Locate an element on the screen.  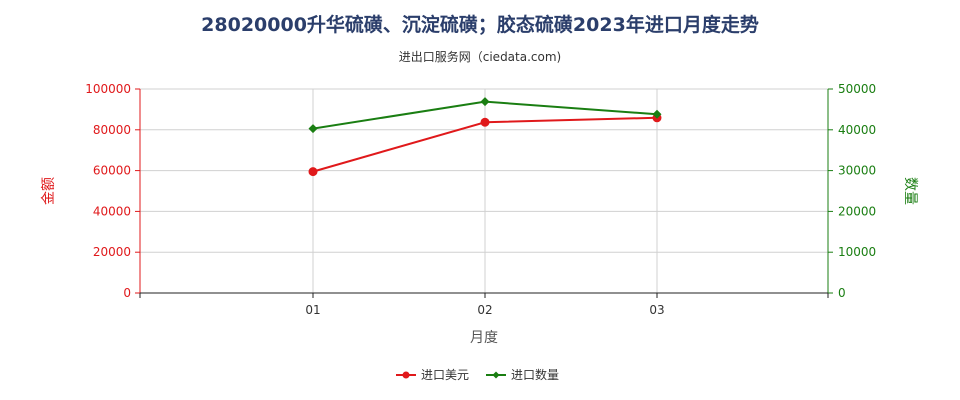
right-tick-label: 0 is located at coordinates (842, 293).